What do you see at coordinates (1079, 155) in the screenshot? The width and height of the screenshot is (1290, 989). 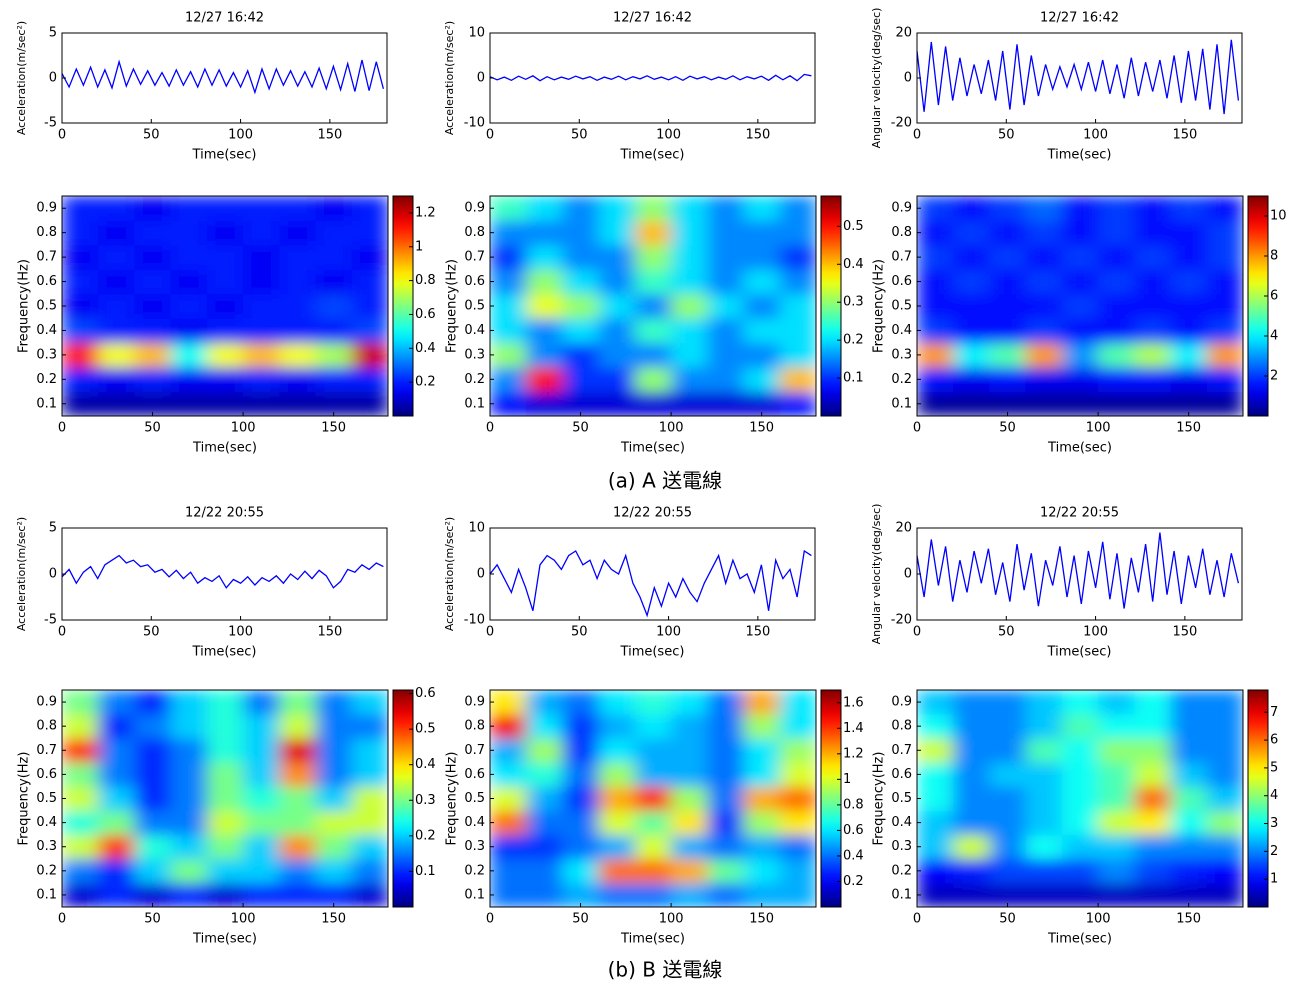 I see `x-axis-label: Time(sec)` at bounding box center [1079, 155].